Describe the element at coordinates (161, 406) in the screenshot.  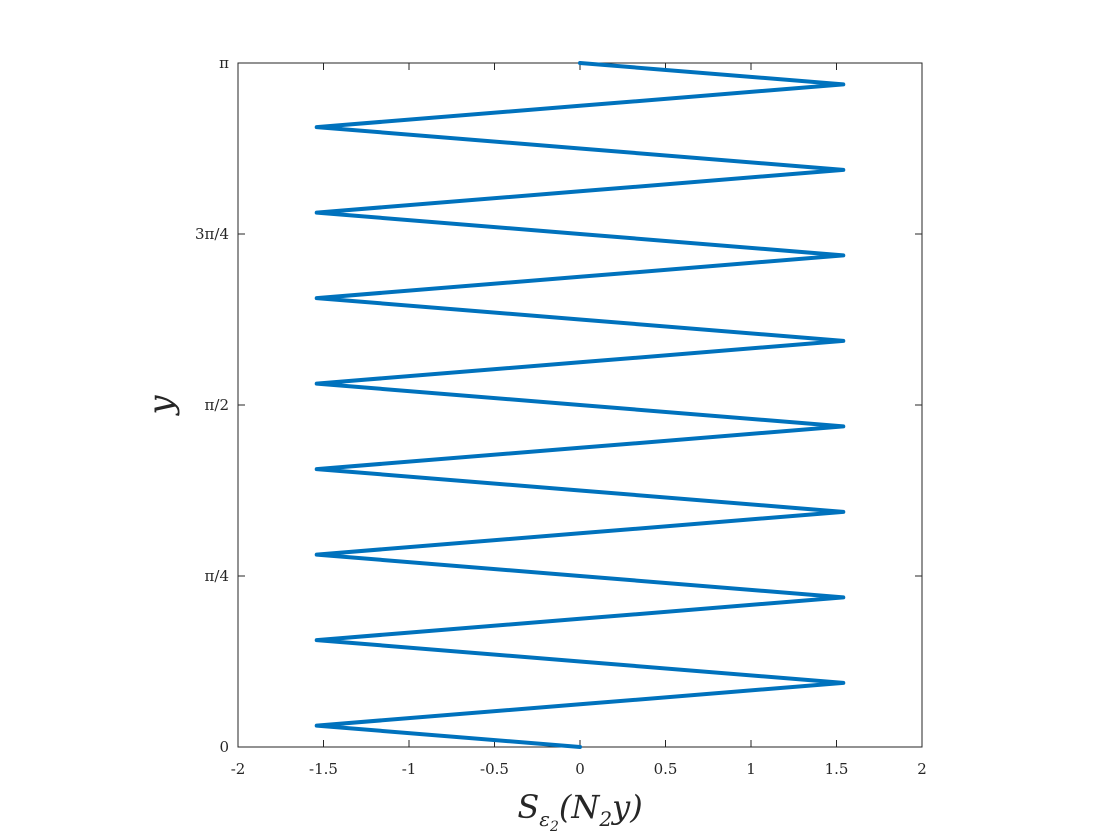
I see `y-axis-label: y` at that location.